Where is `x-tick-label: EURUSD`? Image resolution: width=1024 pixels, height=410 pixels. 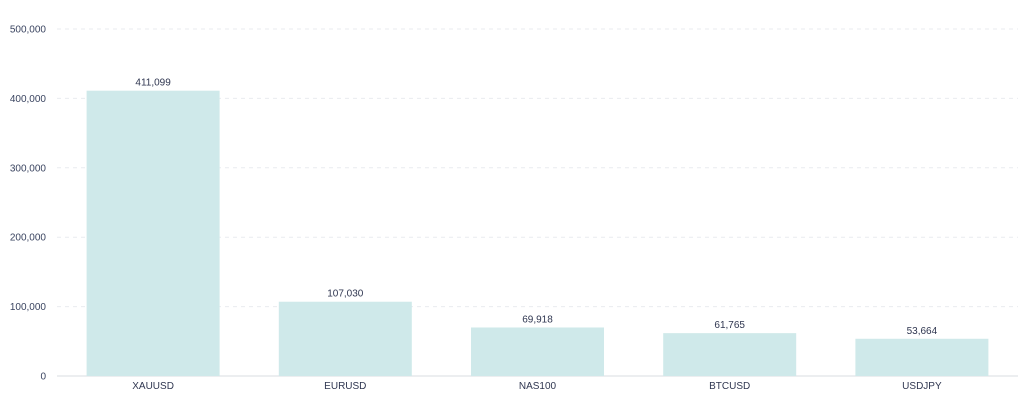
x-tick-label: EURUSD is located at coordinates (345, 386).